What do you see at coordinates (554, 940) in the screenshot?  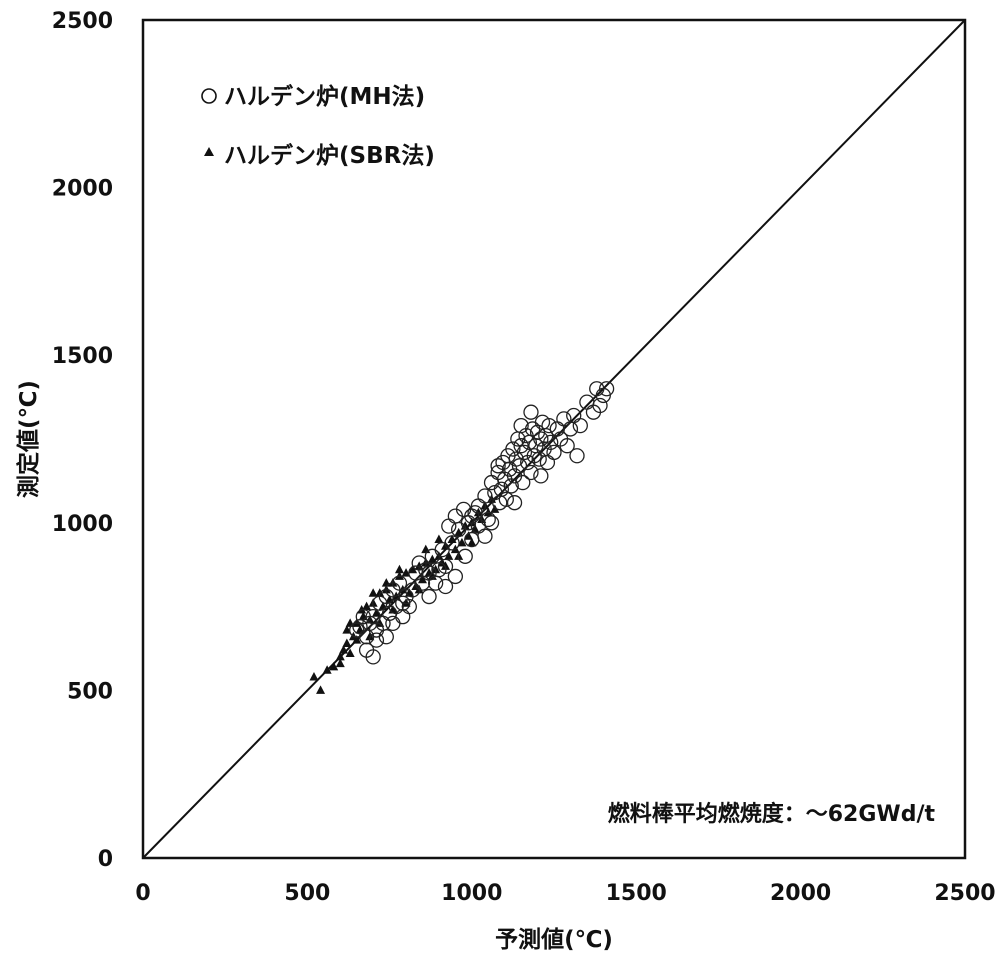 I see `x-axis-title: 予測値(℃)` at bounding box center [554, 940].